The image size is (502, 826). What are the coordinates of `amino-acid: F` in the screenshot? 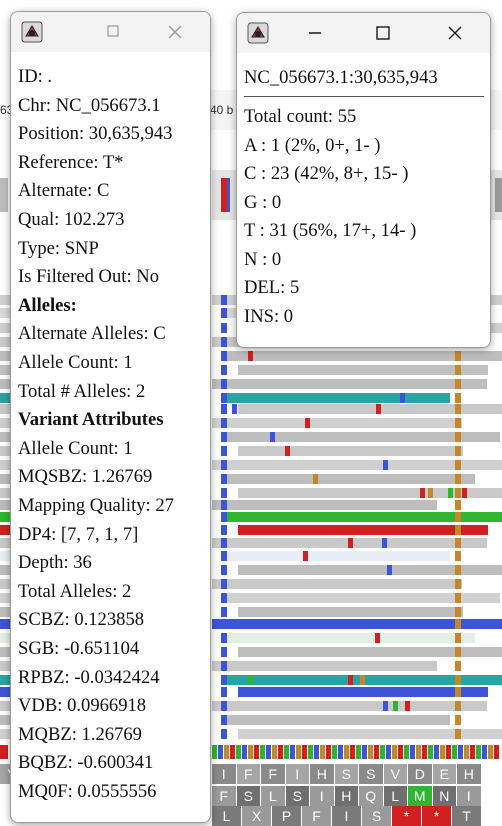 It's located at (248, 774).